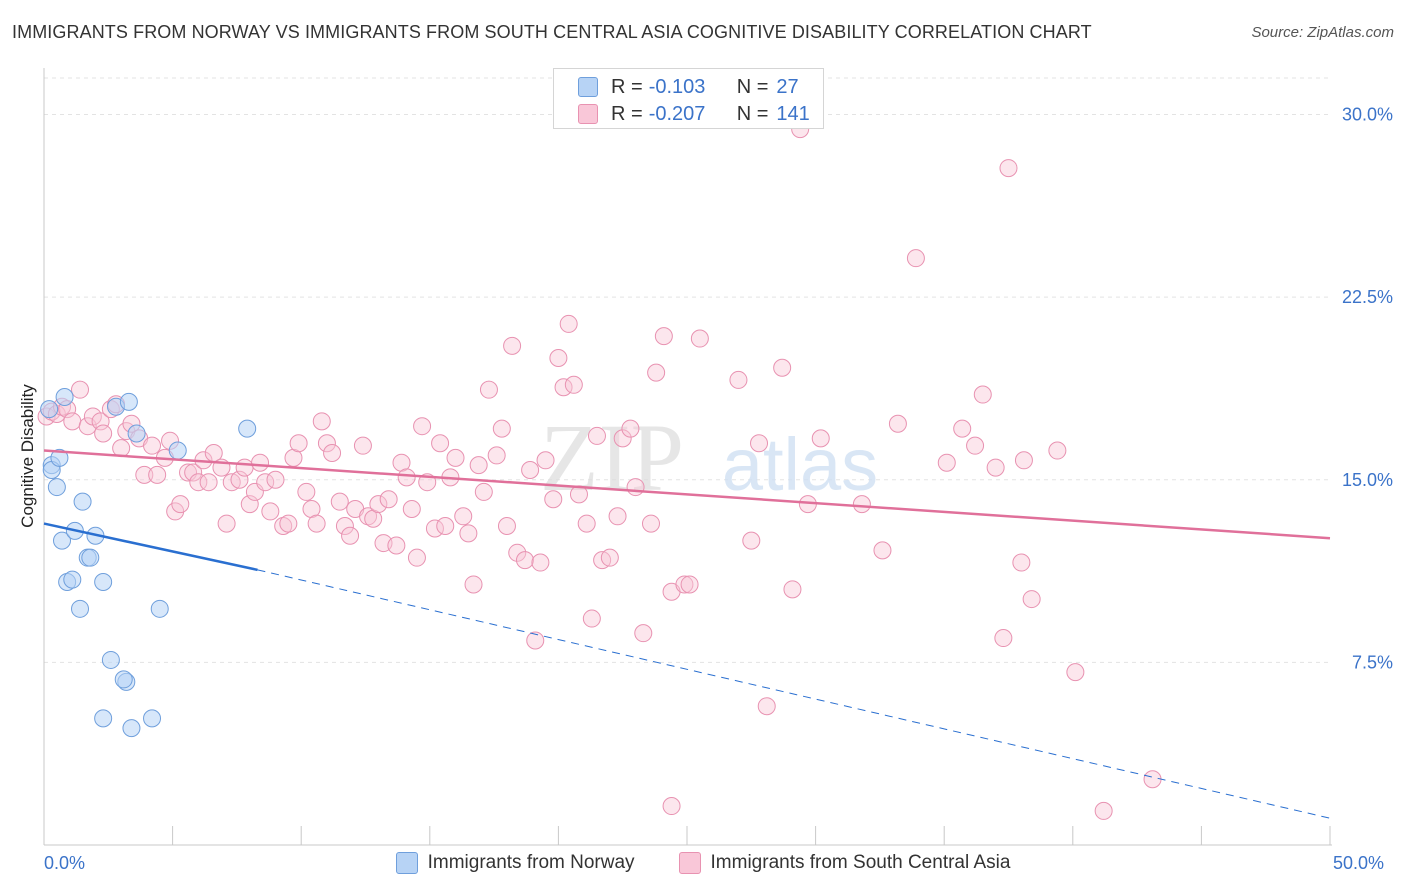 This screenshot has width=1406, height=892. What do you see at coordinates (860, 862) in the screenshot?
I see `legend-label-south-central-asia: Immigrants from South Central Asia` at bounding box center [860, 862].